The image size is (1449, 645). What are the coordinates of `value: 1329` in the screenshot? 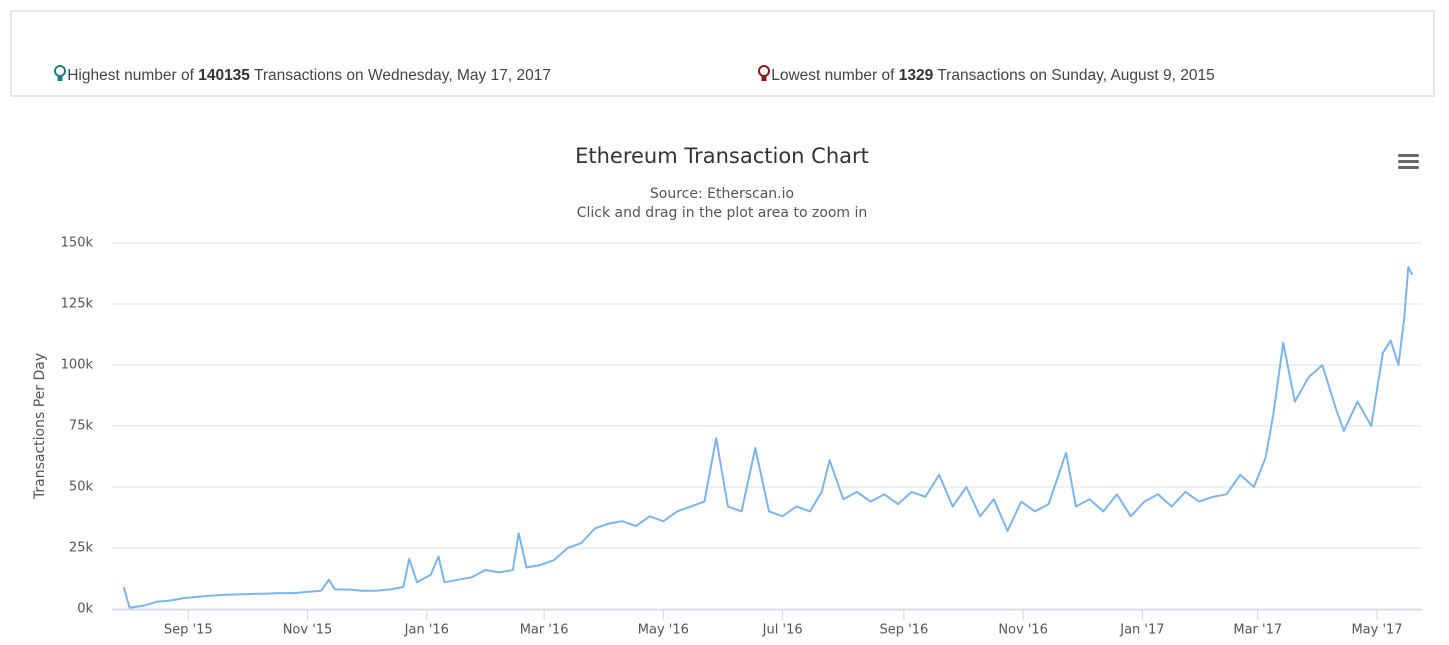 It's located at (916, 75).